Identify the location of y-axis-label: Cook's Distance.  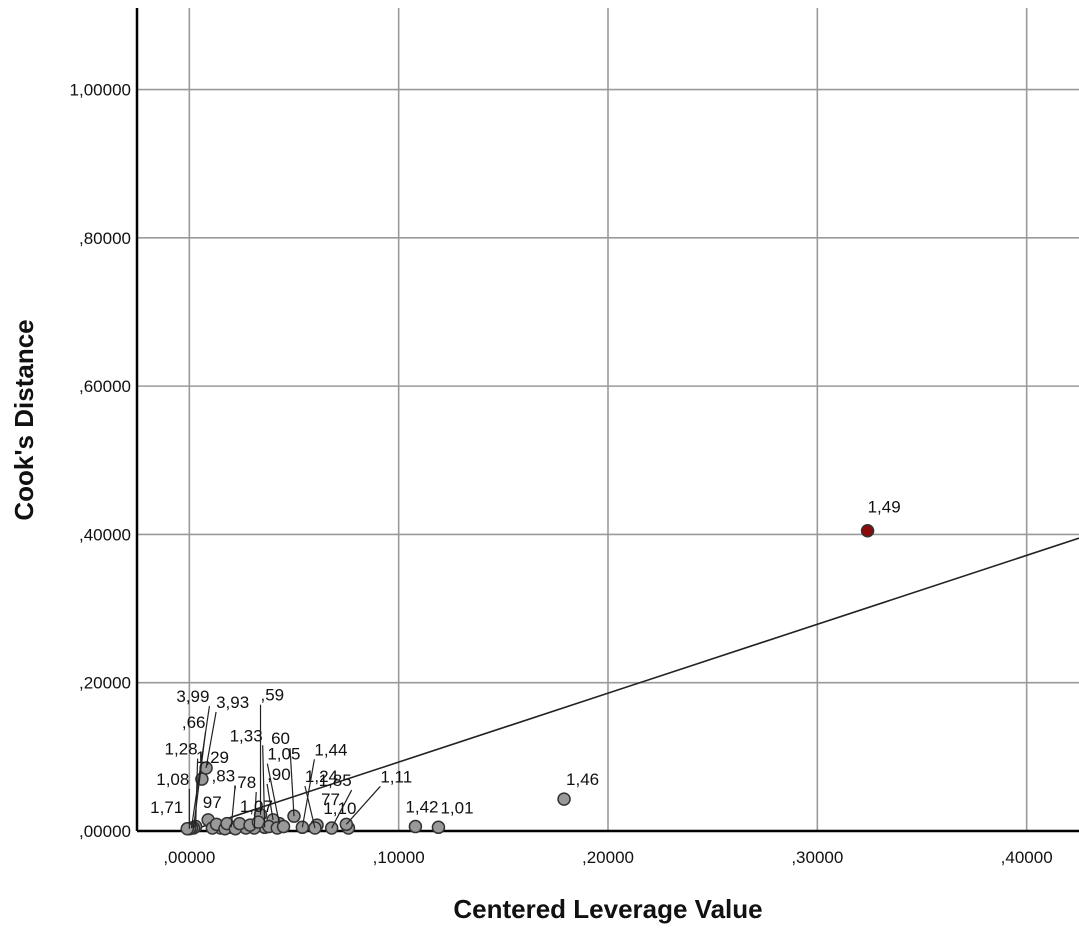
(24, 419).